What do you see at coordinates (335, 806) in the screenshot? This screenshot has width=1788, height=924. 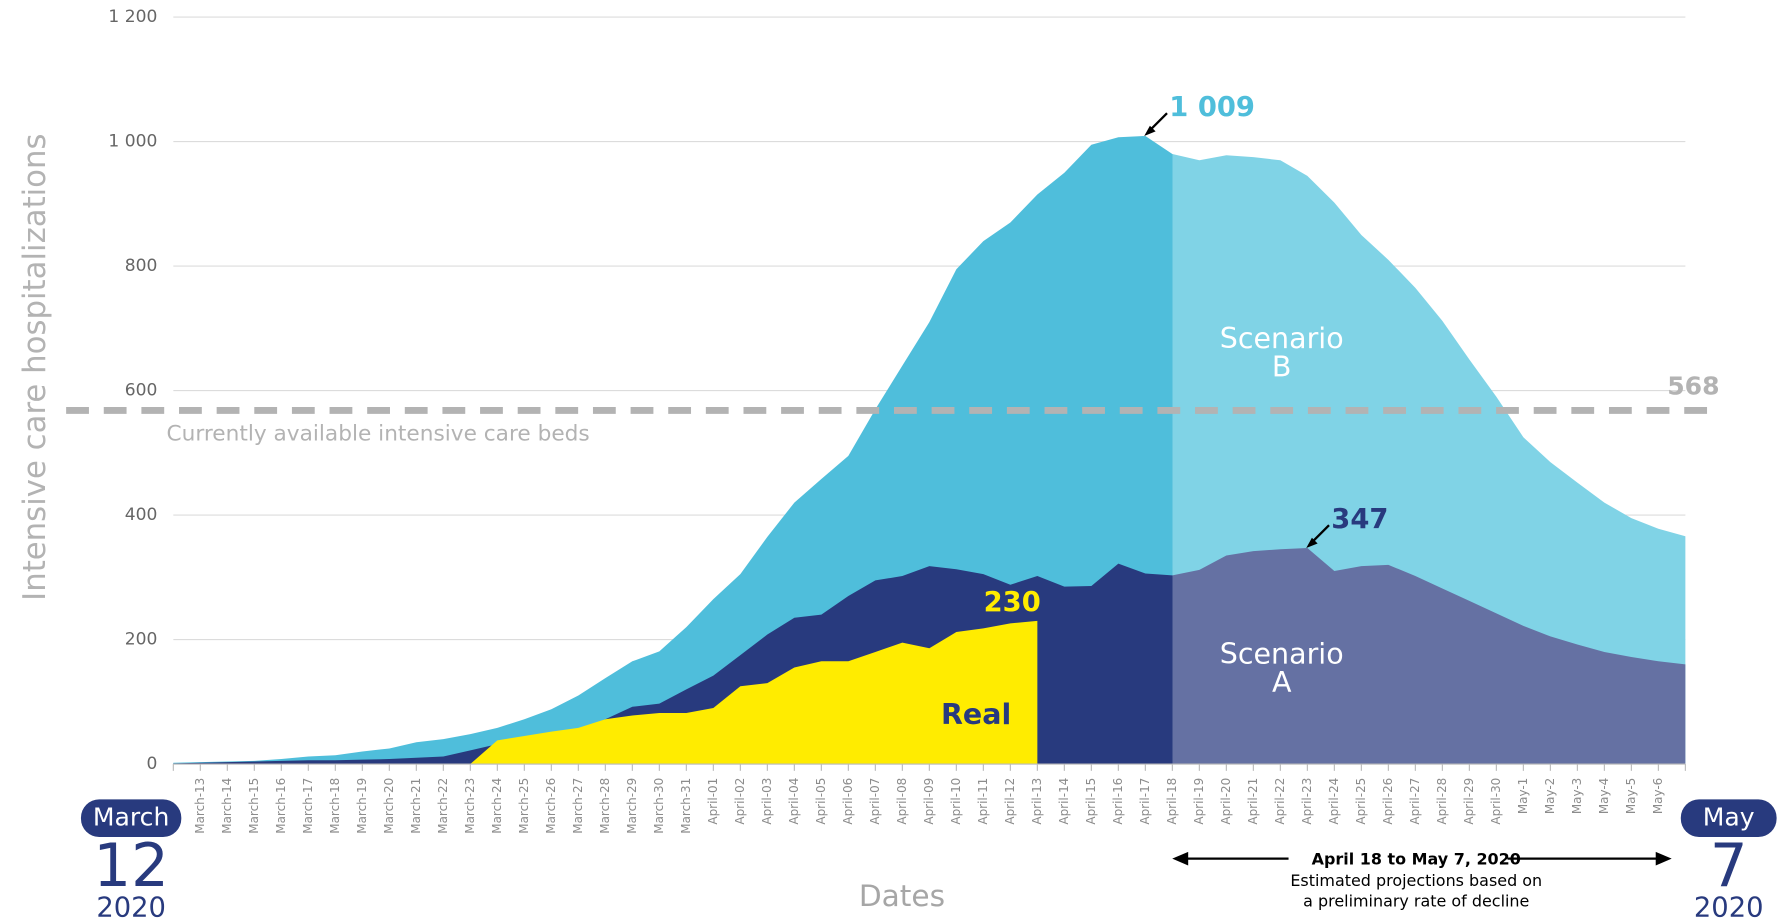 I see `x-tick-label: March-18` at bounding box center [335, 806].